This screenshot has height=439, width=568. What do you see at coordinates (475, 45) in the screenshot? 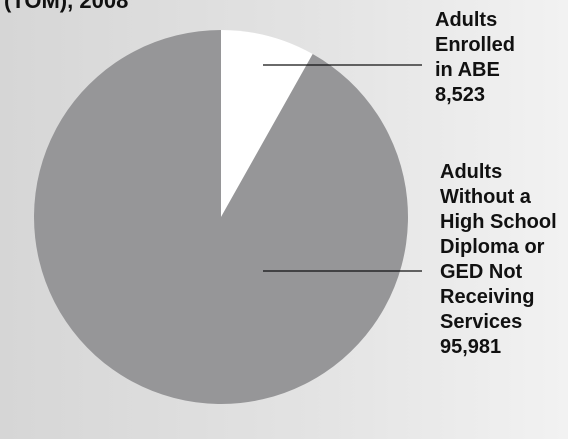
I see `slice-label-enrolled-line-2: Enrolled` at bounding box center [475, 45].